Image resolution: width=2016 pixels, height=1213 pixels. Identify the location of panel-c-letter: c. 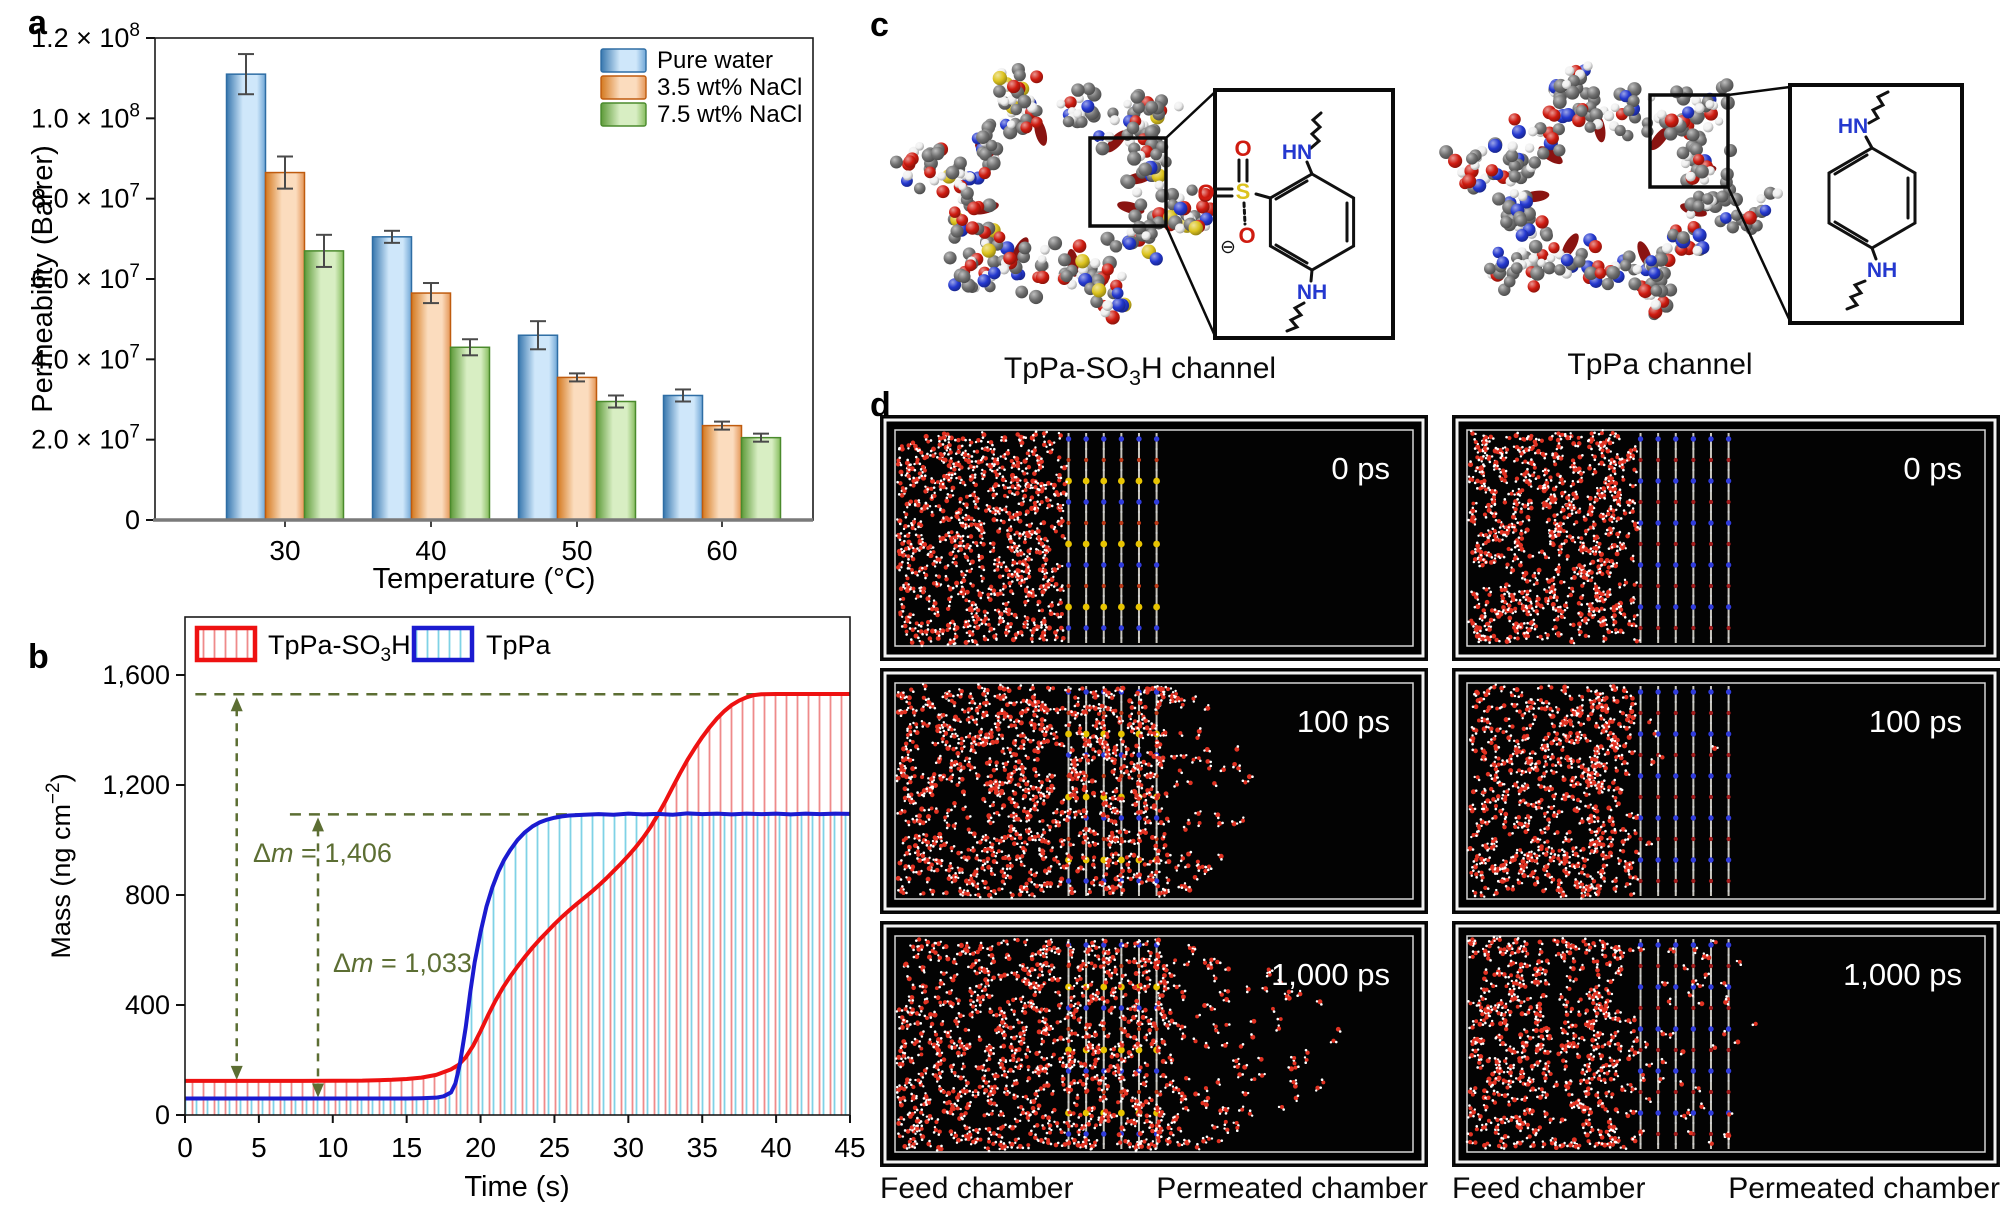
(879, 25).